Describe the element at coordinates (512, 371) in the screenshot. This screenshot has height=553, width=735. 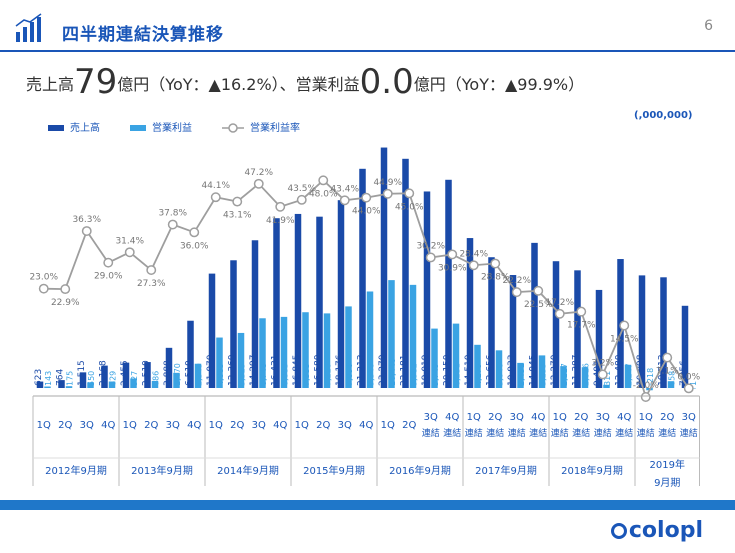
I see `sales-value-label: 10,933` at that location.